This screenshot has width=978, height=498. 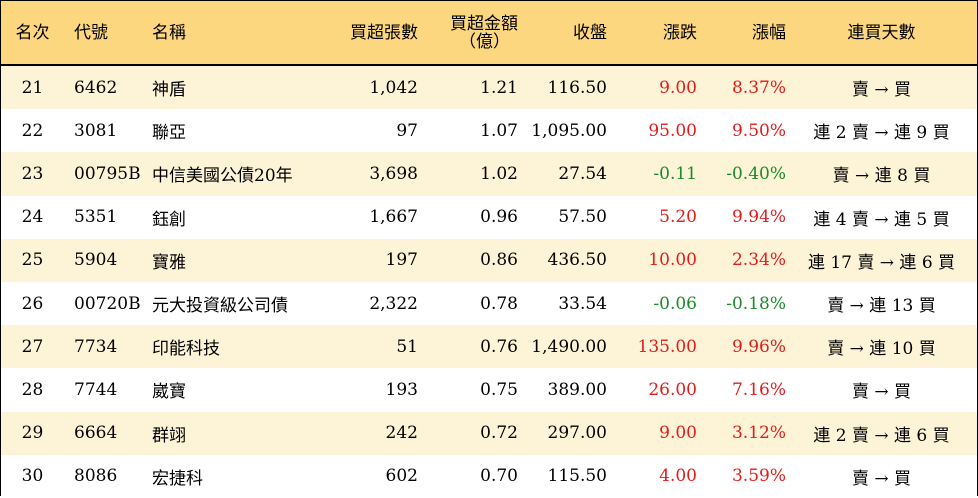 What do you see at coordinates (468, 390) in the screenshot?
I see `cell-buy-amount: 0.75` at bounding box center [468, 390].